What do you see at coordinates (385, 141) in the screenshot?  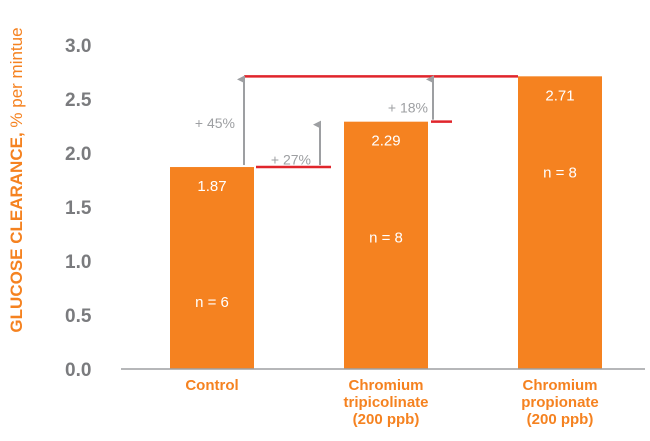 I see `bar-value-label: 2.29` at bounding box center [385, 141].